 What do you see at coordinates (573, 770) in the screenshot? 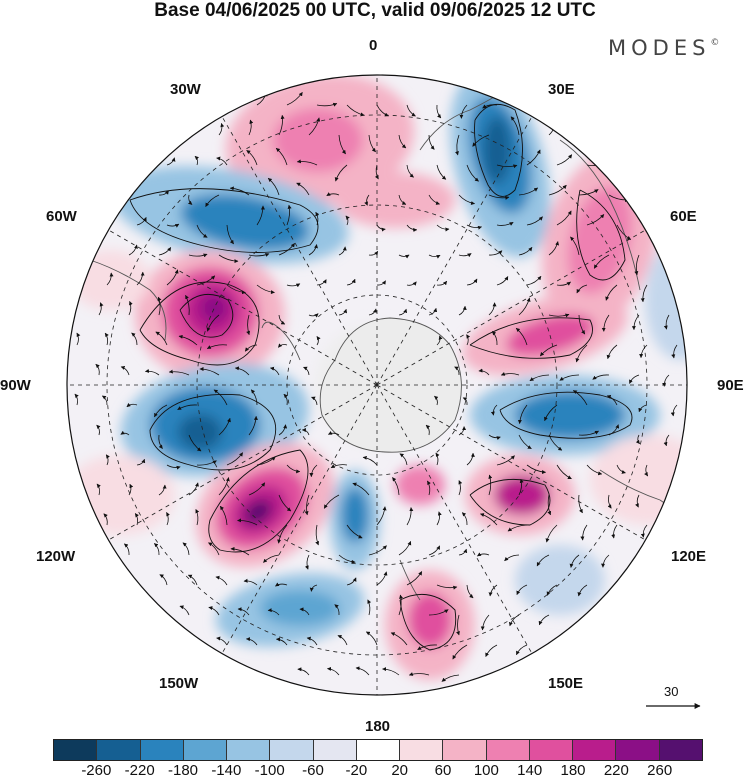
I see `colorbar-tick-label: 180` at bounding box center [573, 770].